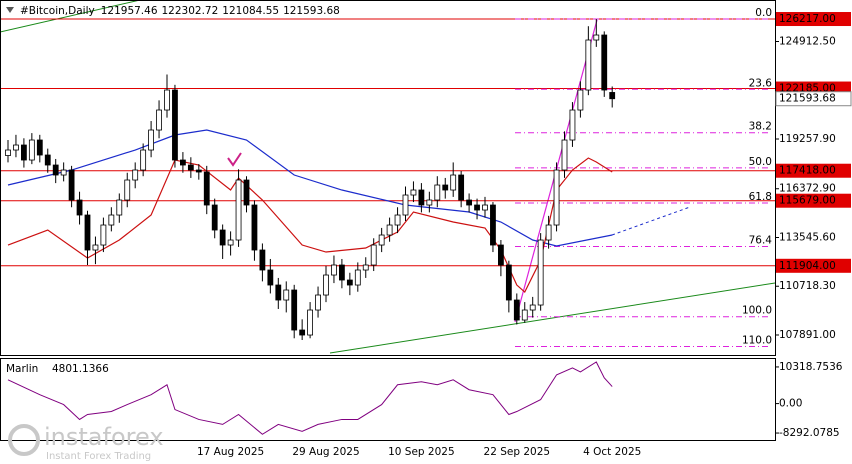 The width and height of the screenshot is (852, 464). What do you see at coordinates (80, 369) in the screenshot?
I see `indicator-value: 4801.1366` at bounding box center [80, 369].